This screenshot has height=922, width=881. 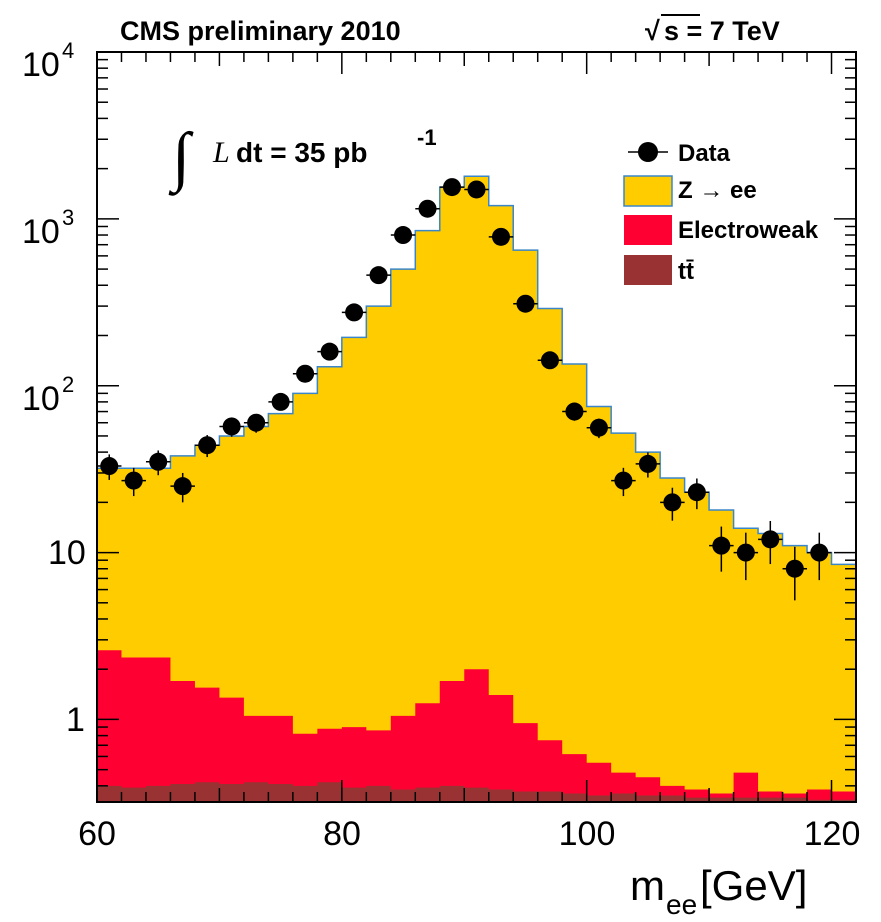 What do you see at coordinates (476, 726) in the screenshot?
I see `histogram-electroweak` at bounding box center [476, 726].